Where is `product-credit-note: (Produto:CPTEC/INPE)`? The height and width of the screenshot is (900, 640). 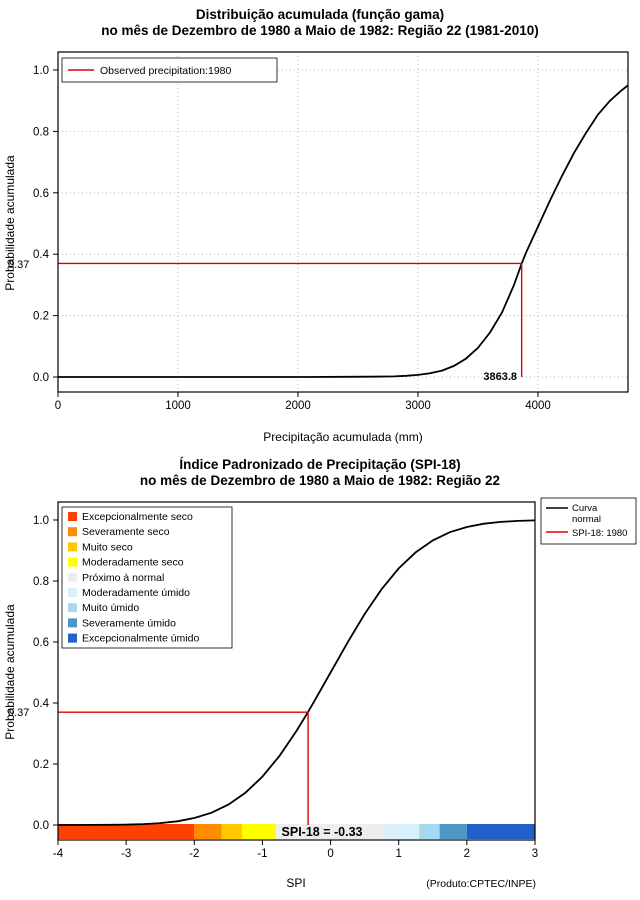
product-credit-note: (Produto:CPTEC/INPE) is located at coordinates (481, 884).